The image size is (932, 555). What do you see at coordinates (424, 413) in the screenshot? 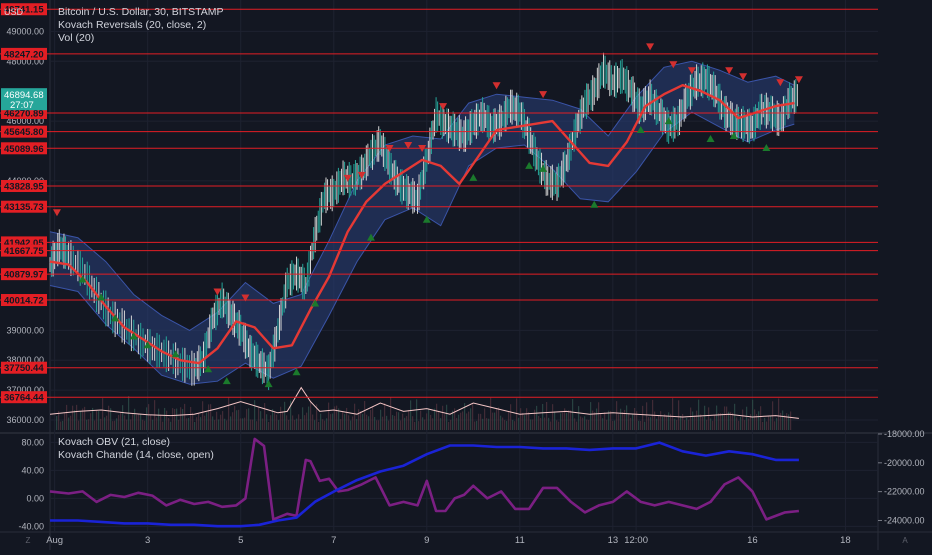
I see `volume-bars` at bounding box center [424, 413].